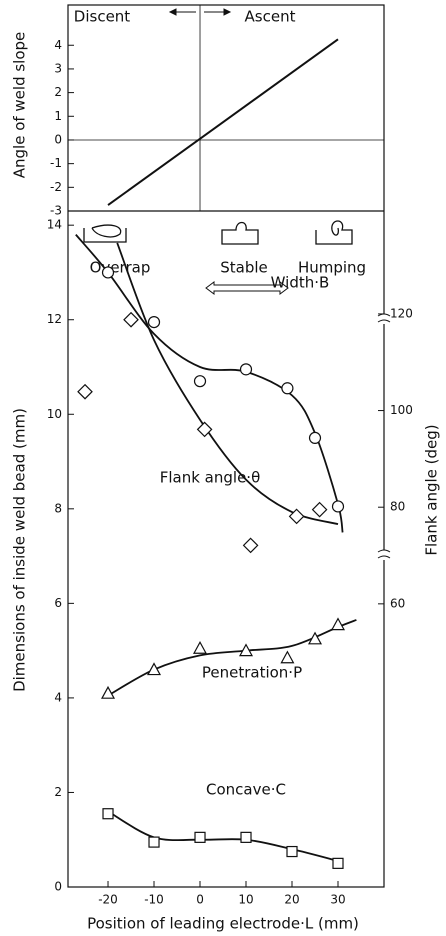  What do you see at coordinates (223, 924) in the screenshot?
I see `x-axis-label: Position of leading electrode·L (mm)` at bounding box center [223, 924].